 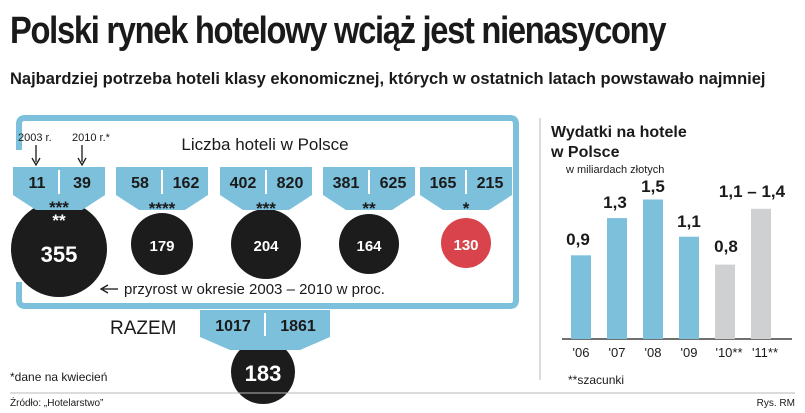 I want to click on credit-text: Rys. RM, so click(x=776, y=403).